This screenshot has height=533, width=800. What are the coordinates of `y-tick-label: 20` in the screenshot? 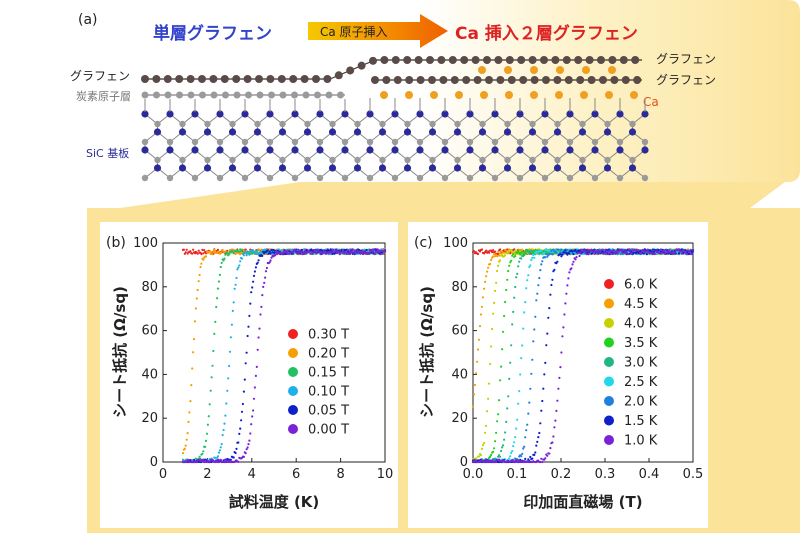 It's located at (149, 418).